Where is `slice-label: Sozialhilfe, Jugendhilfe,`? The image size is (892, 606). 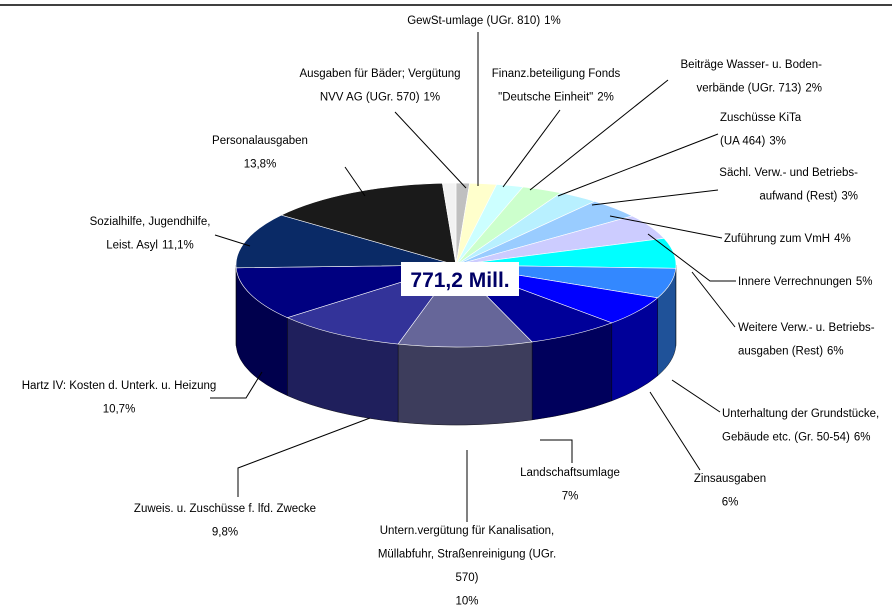 slice-label: Sozialhilfe, Jugendhilfe, is located at coordinates (150, 222).